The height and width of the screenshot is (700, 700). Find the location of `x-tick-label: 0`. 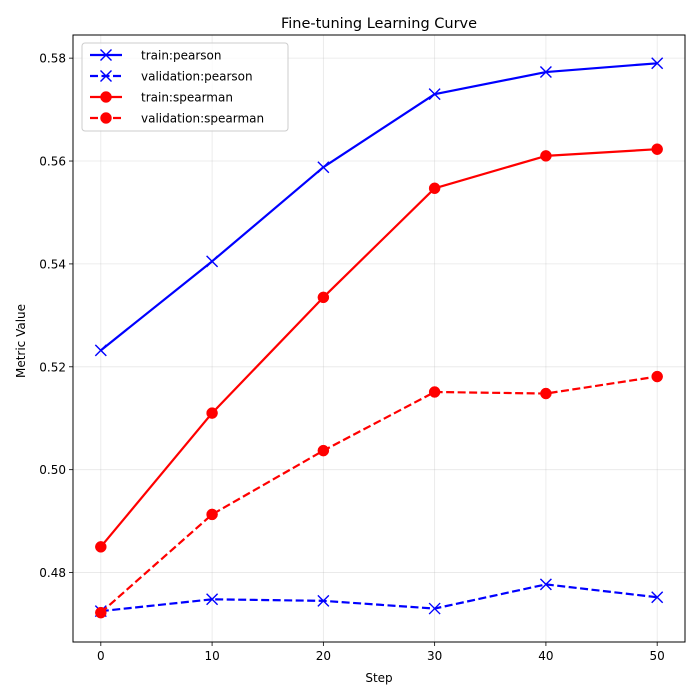

x-tick-label: 0 is located at coordinates (101, 656).